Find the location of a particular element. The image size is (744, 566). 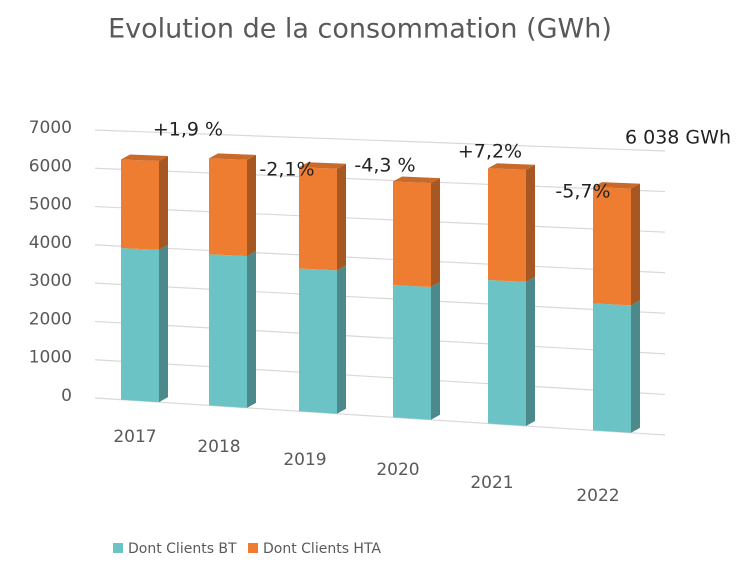

x-tick-label: 2017 is located at coordinates (134, 437).